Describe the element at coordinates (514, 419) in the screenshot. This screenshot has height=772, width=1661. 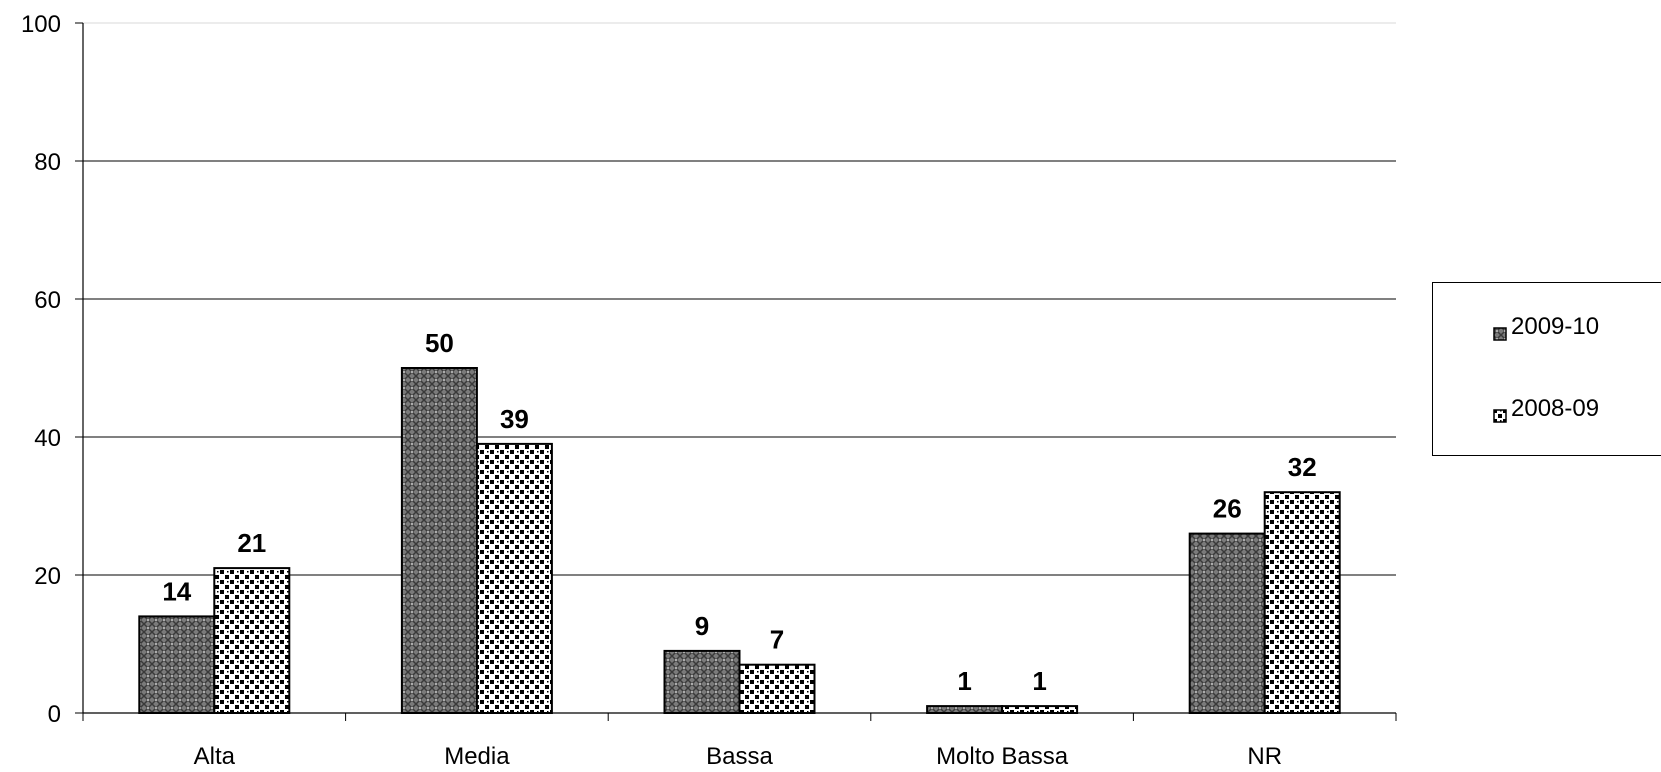
I see `data-label-media-2008-09: 39` at that location.